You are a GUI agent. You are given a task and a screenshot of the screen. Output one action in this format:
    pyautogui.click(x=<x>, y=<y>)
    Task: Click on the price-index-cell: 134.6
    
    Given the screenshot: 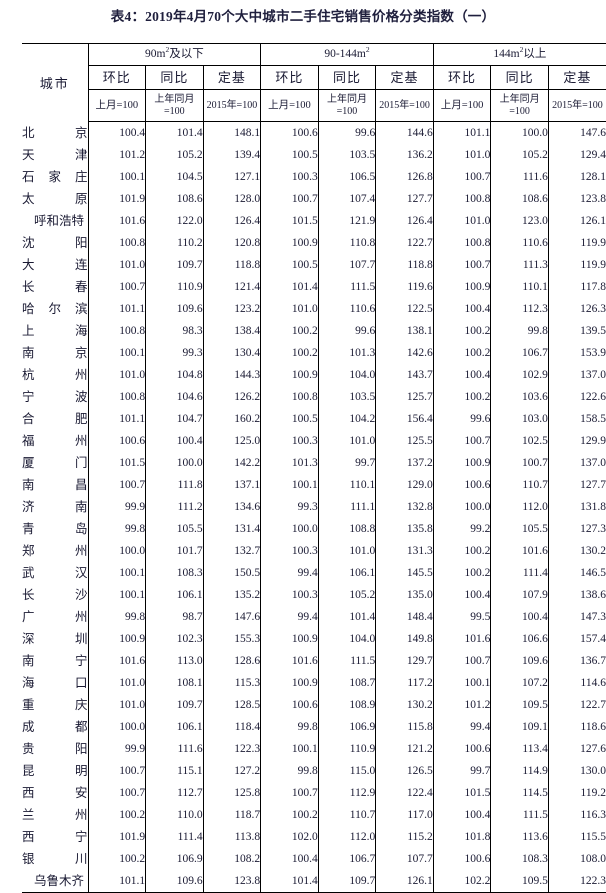 What is the action you would take?
    pyautogui.click(x=231, y=507)
    